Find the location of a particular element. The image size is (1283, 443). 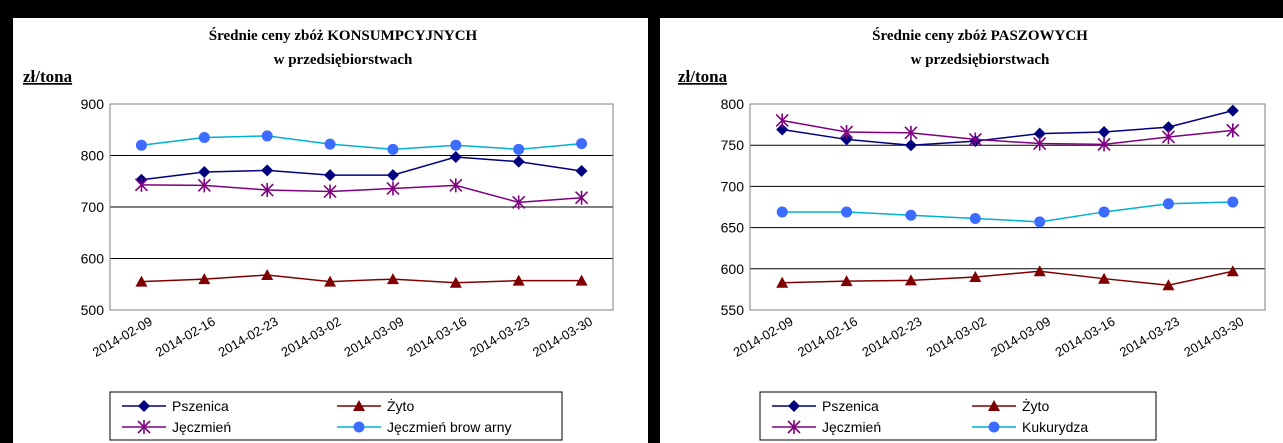

y-tick-label: 650 is located at coordinates (733, 228).